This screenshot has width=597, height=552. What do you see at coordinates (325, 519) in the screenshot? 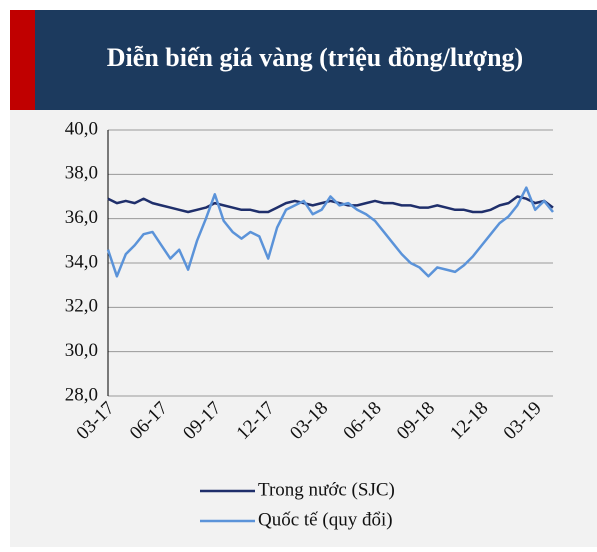
I see `legend-label: Quốc tế (quy đổi)` at bounding box center [325, 519].